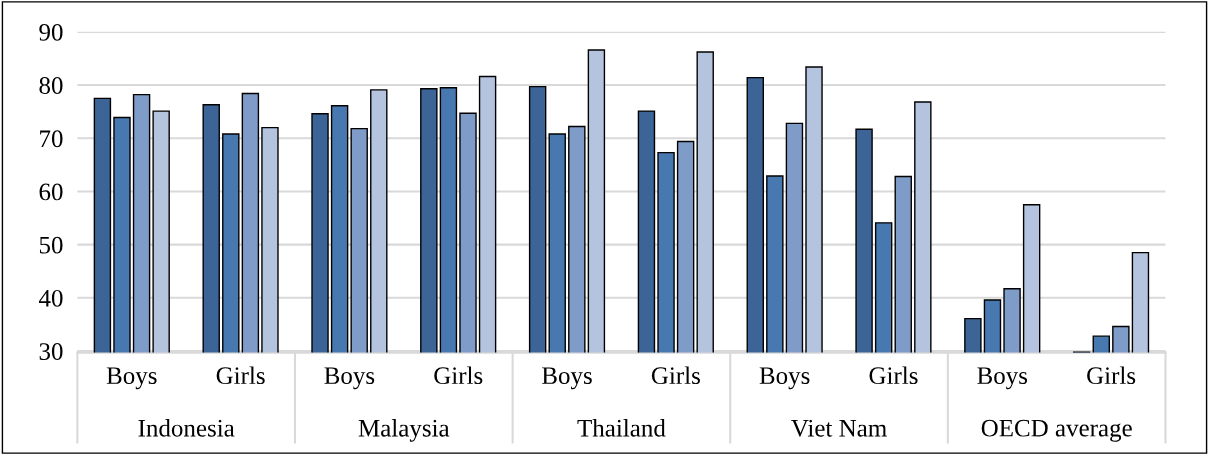 Image resolution: width=1209 pixels, height=455 pixels. I want to click on y-tick-label: 40, so click(50, 298).